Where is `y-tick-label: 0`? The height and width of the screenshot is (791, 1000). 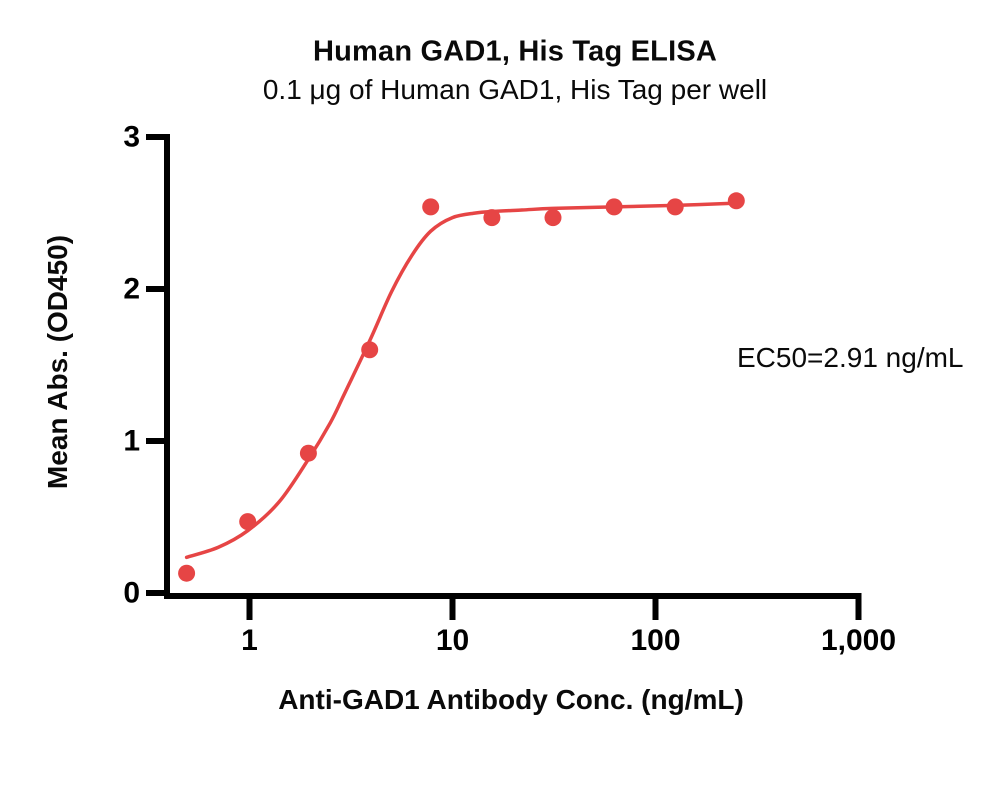 y-tick-label: 0 is located at coordinates (131, 593).